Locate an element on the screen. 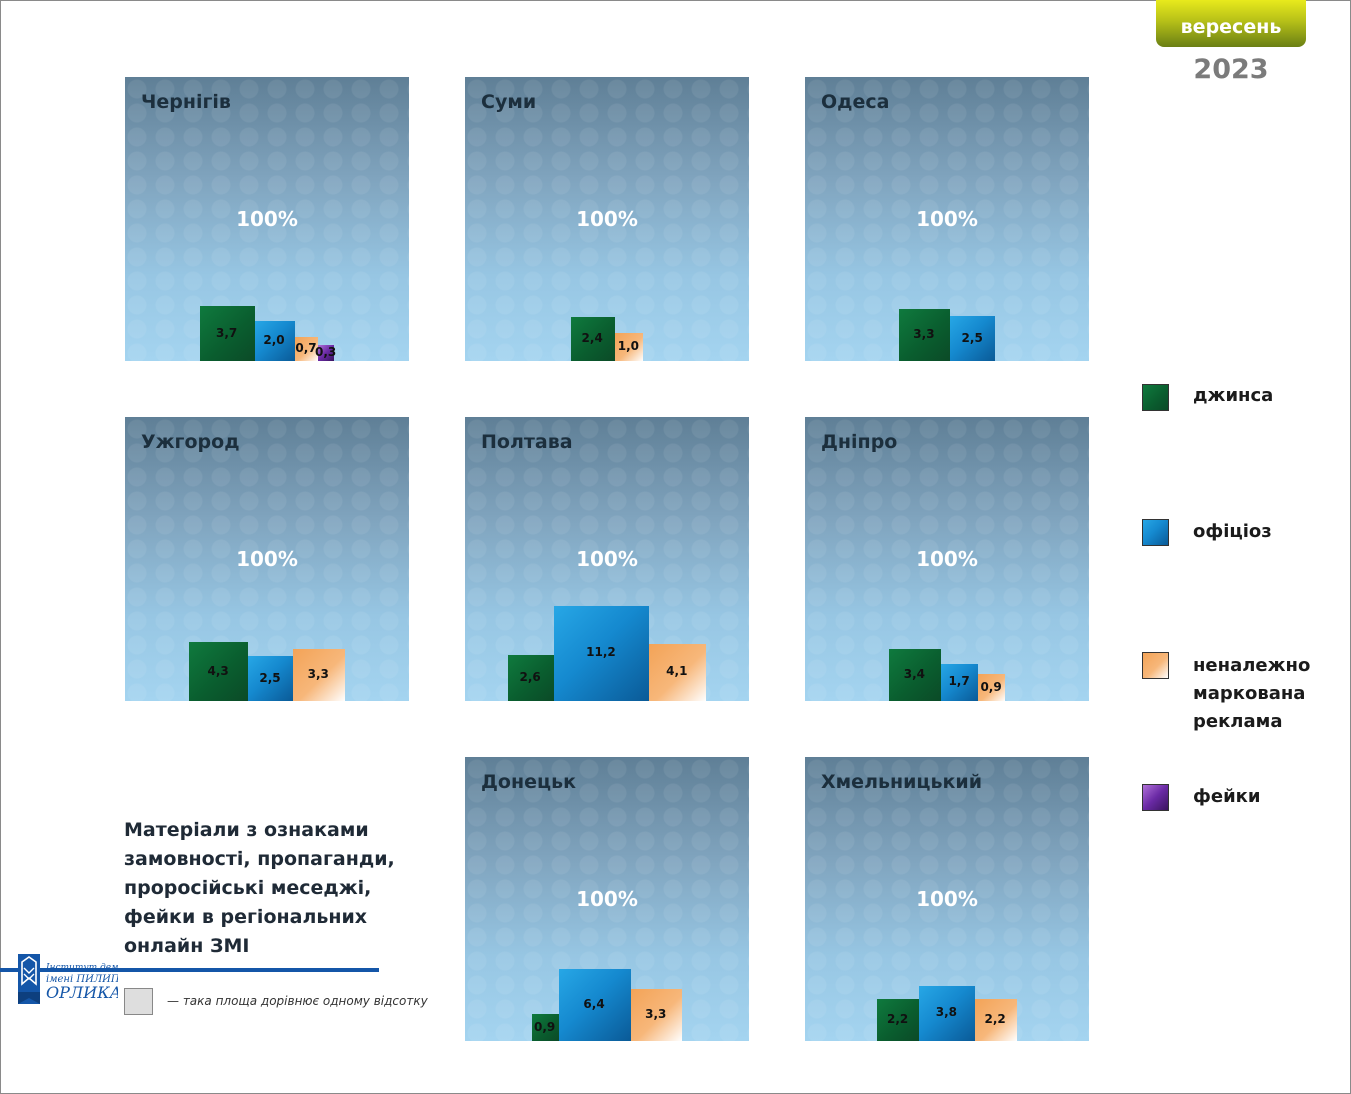 Image resolution: width=1351 pixels, height=1094 pixels. bar-label-ads: 4,1 is located at coordinates (677, 671).